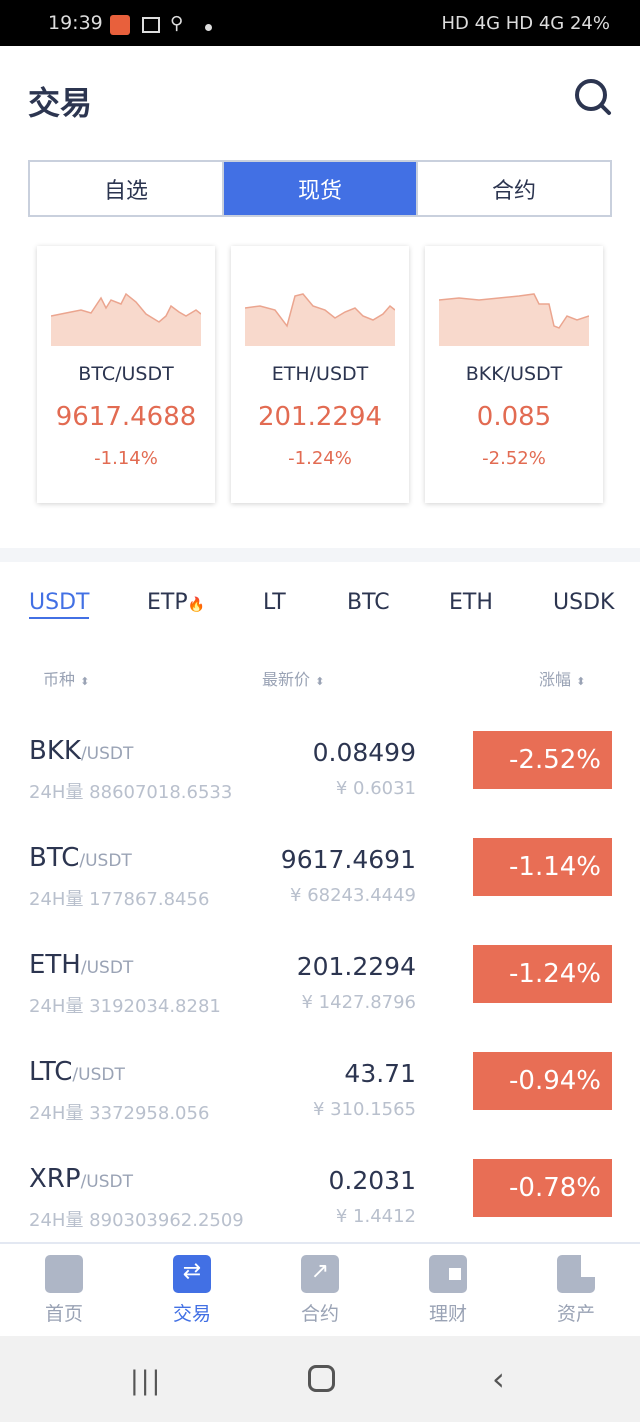 The image size is (640, 1422). What do you see at coordinates (125, 1006) in the screenshot?
I see `volume: 24H量 3192034.8281` at bounding box center [125, 1006].